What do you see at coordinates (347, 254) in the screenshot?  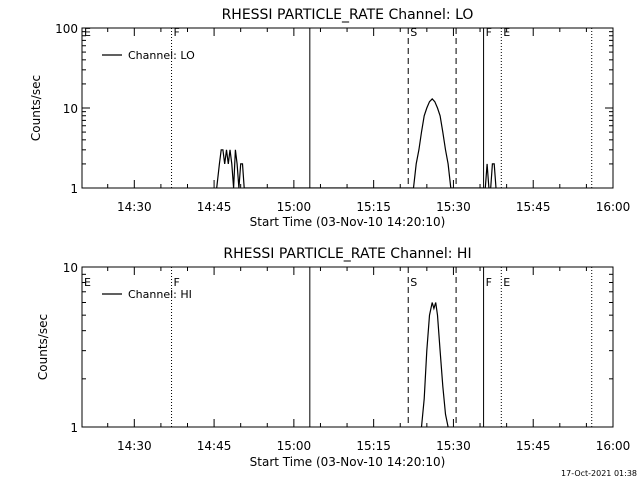 I see `chart-title: RHESSI PARTICLE_RATE Channel: HI` at bounding box center [347, 254].